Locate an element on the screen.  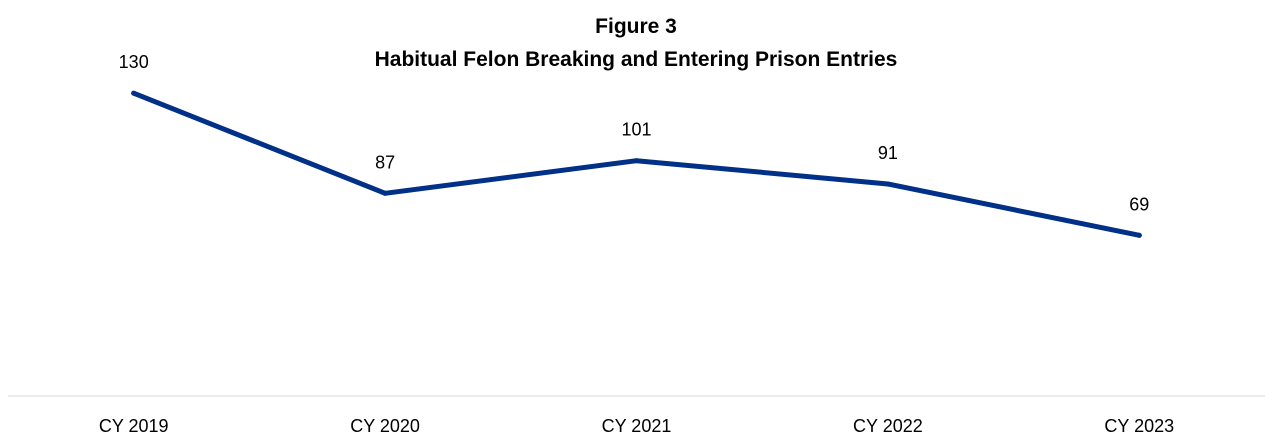
data-label-2: 101 is located at coordinates (636, 130).